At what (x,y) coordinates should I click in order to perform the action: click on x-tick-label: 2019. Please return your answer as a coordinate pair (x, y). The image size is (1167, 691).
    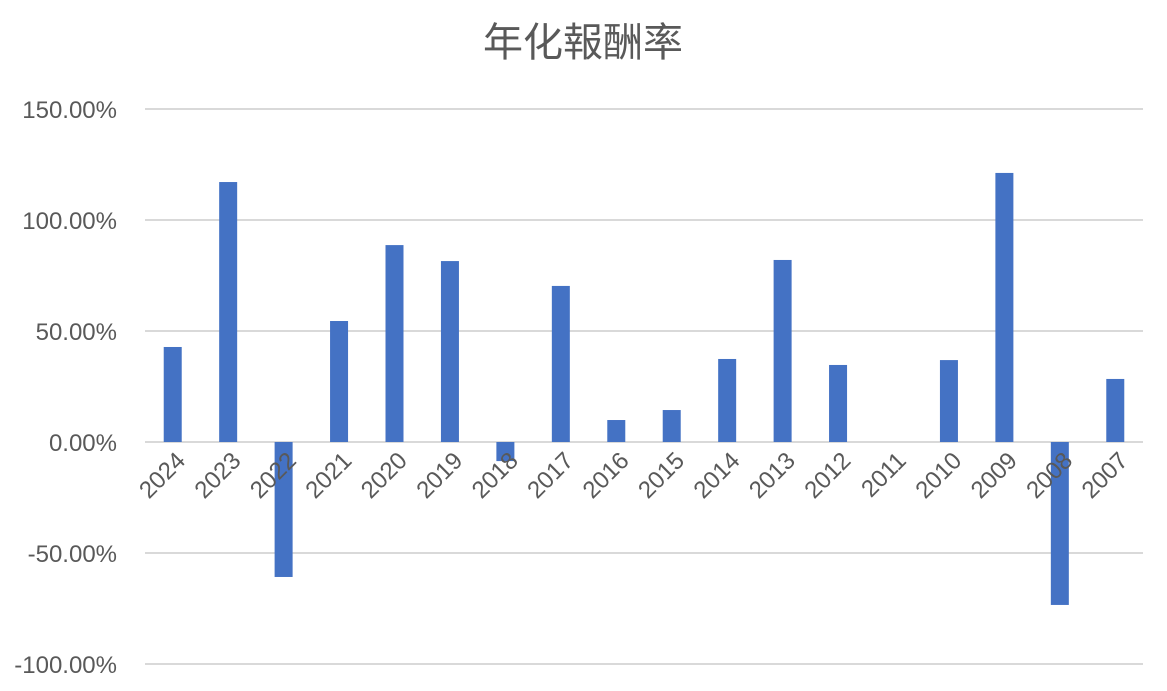
    Looking at the image, I should click on (439, 475).